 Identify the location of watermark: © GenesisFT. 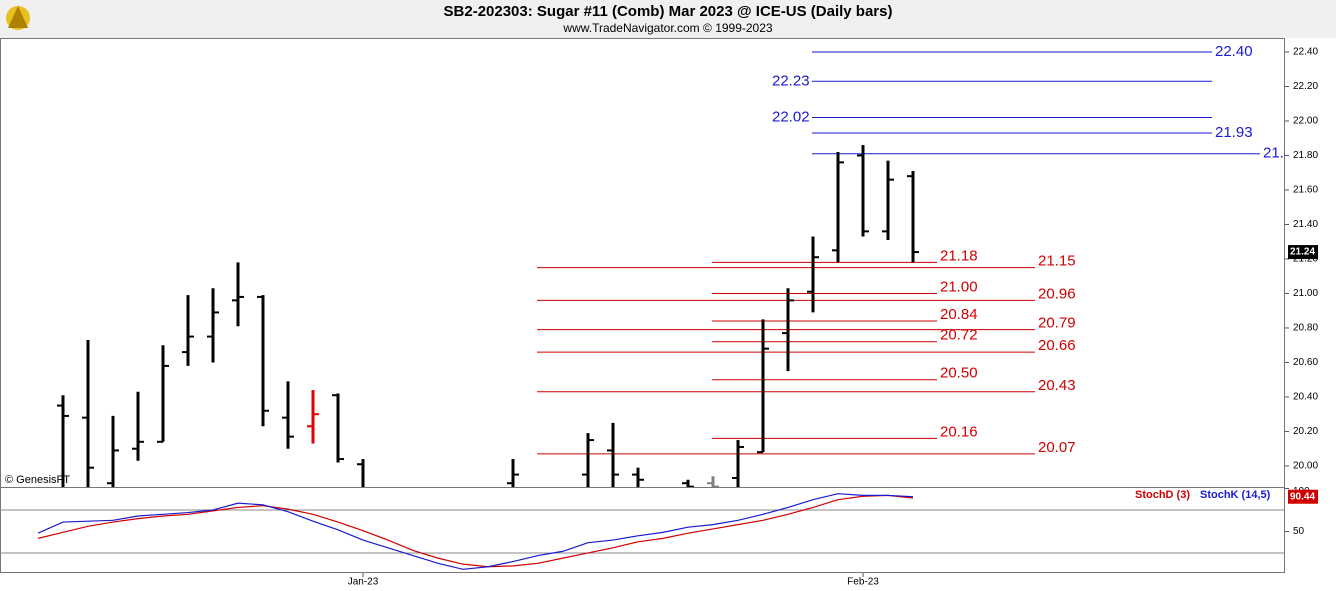
(37, 480).